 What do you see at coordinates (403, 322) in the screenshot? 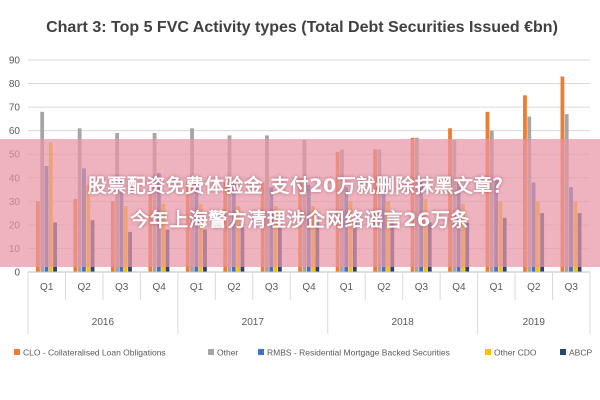
I see `year-label: 2018` at bounding box center [403, 322].